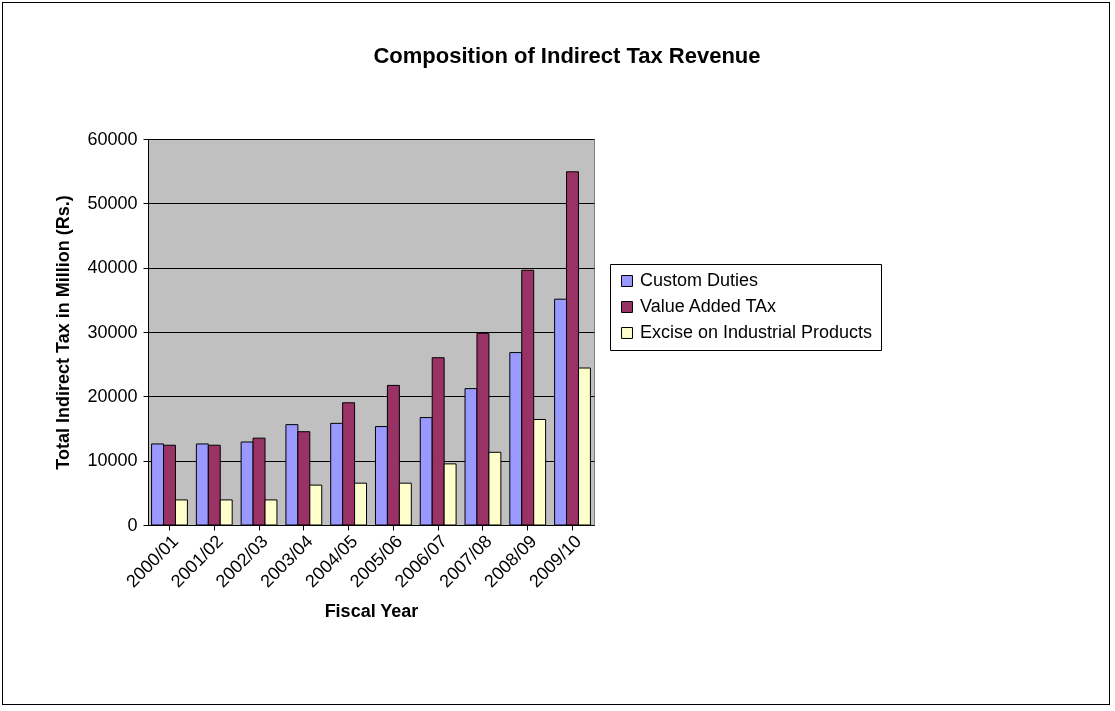 The width and height of the screenshot is (1115, 711). I want to click on y-tick-label: 20000, so click(112, 395).